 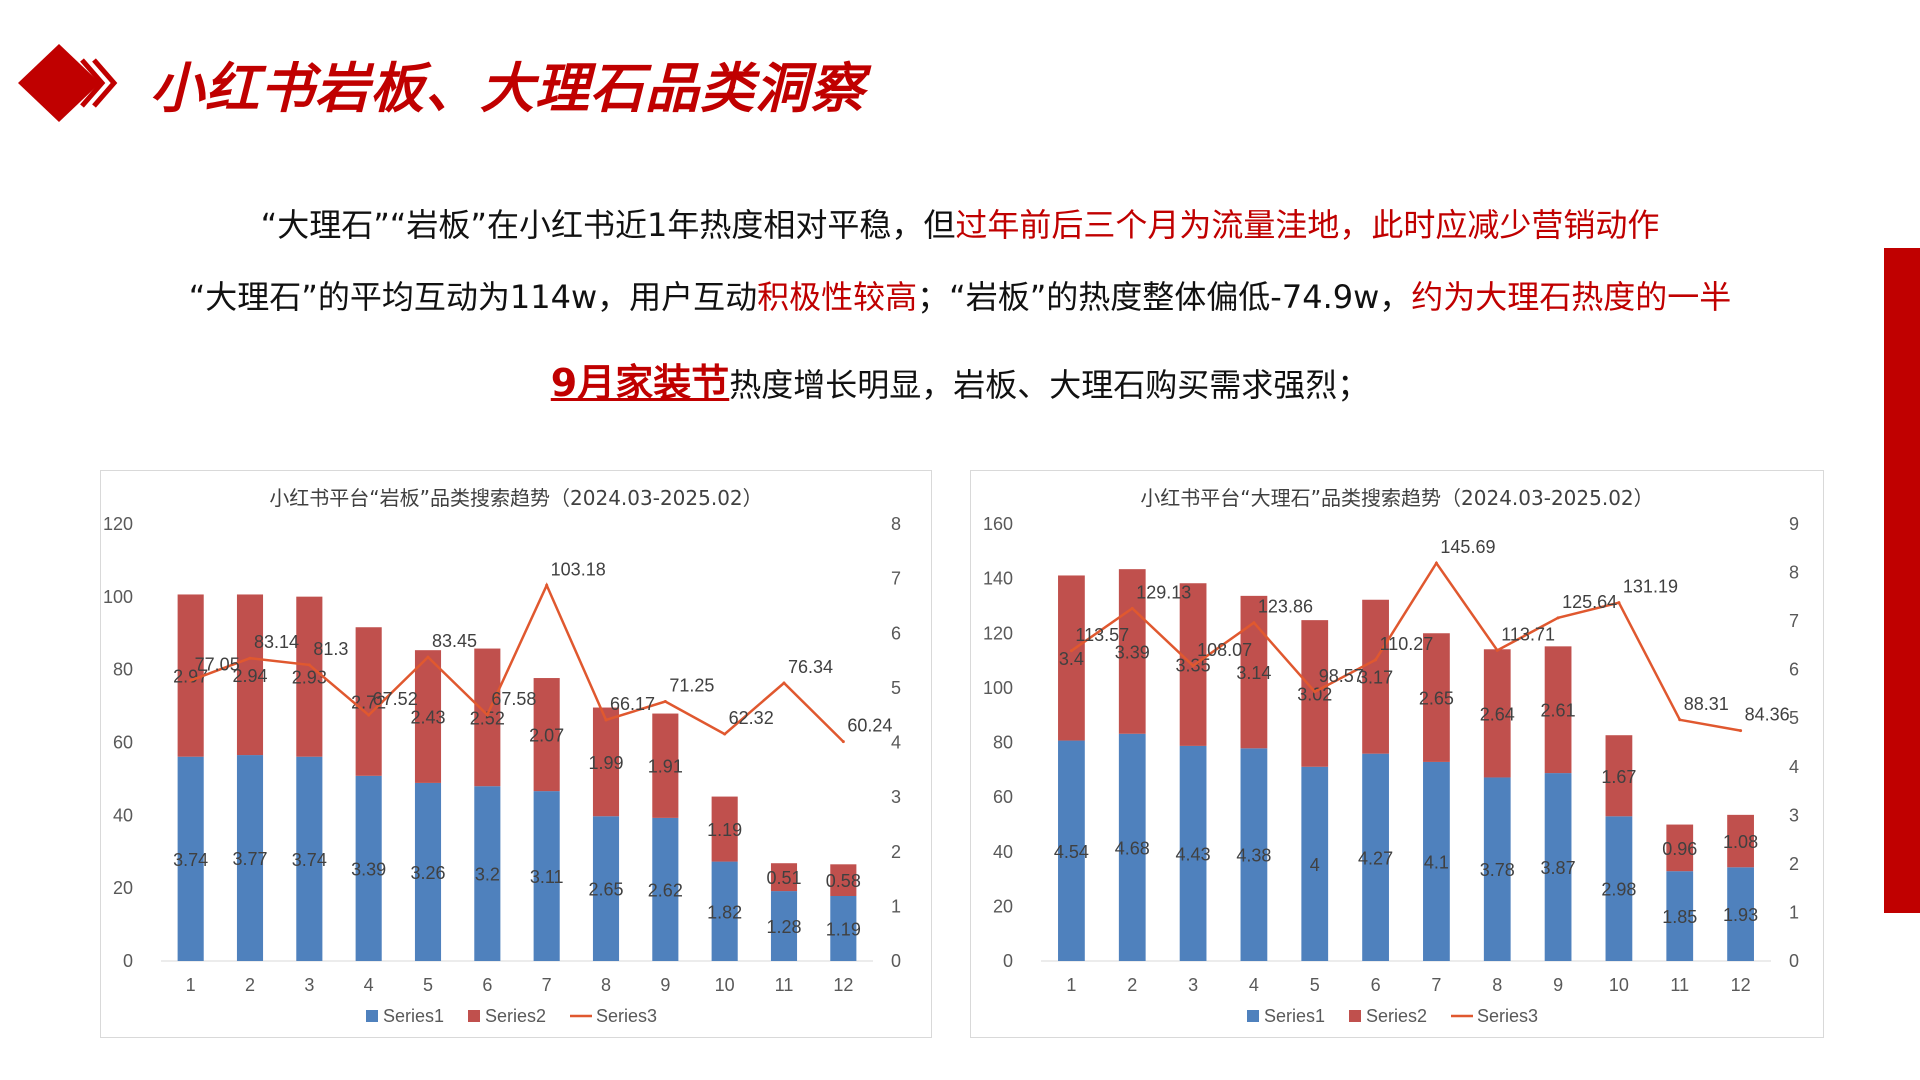 I want to click on series3-data-label: 88.31, so click(x=1706, y=704).